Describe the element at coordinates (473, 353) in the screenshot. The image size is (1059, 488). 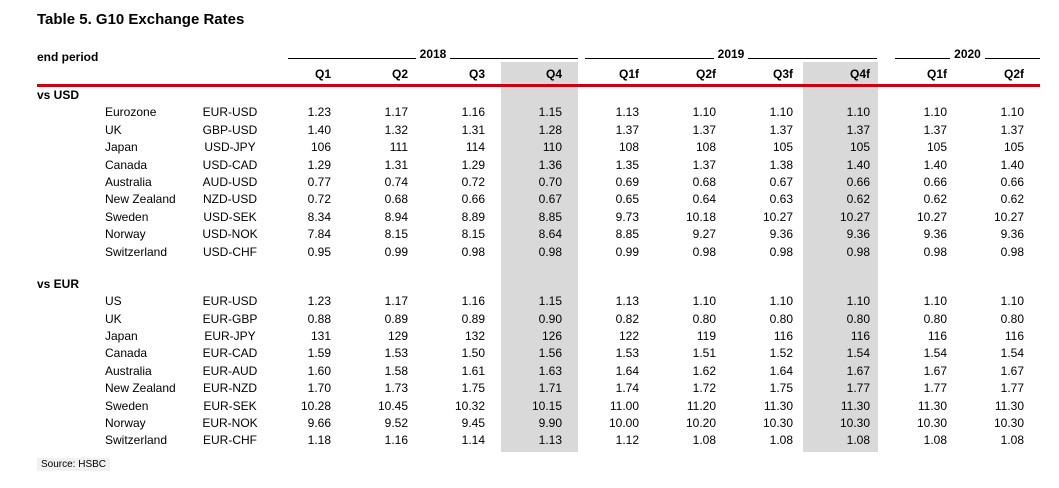
I see `rate-cell: 1.50` at that location.